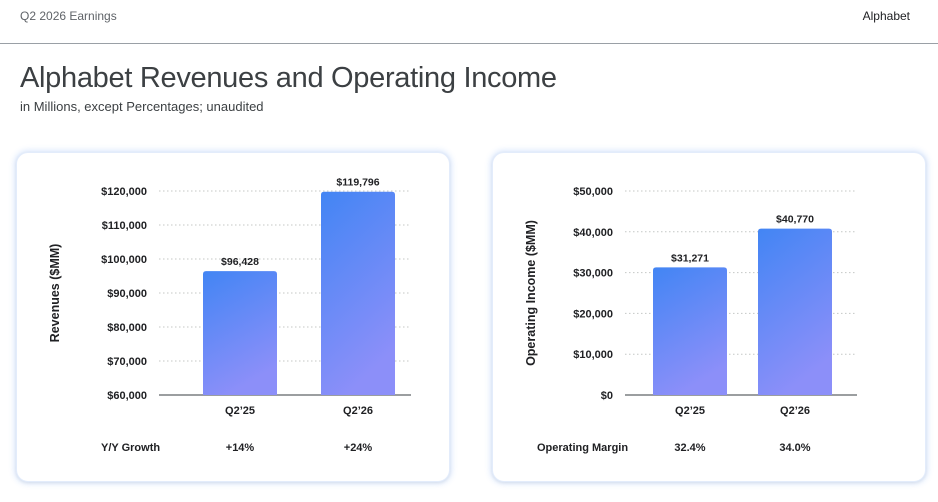  I want to click on y-tick-label: $10,000, so click(593, 355).